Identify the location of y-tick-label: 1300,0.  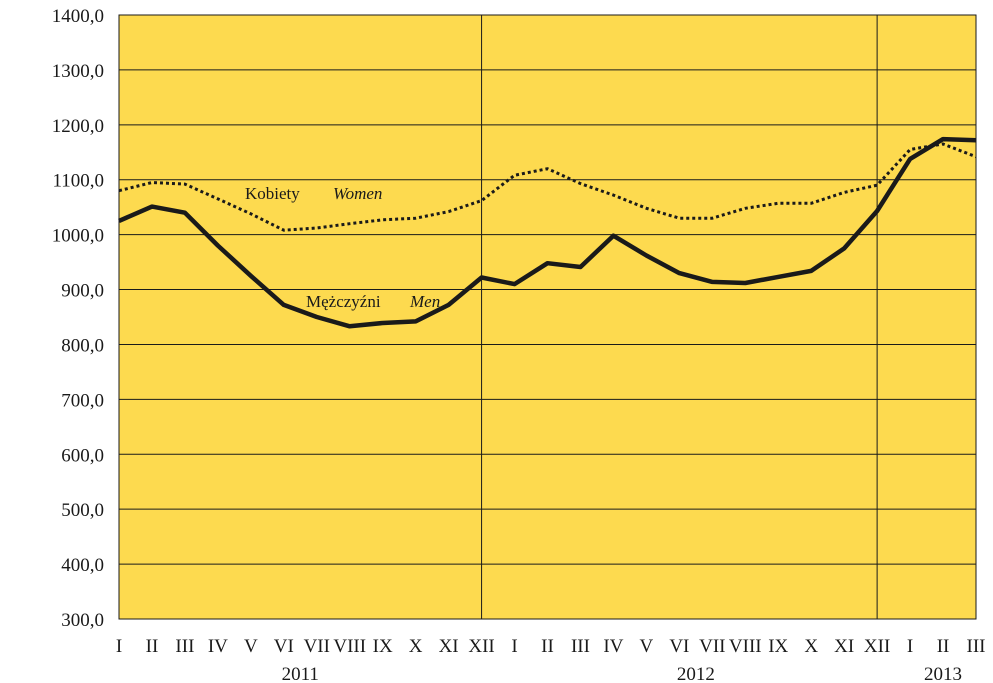
(78, 71).